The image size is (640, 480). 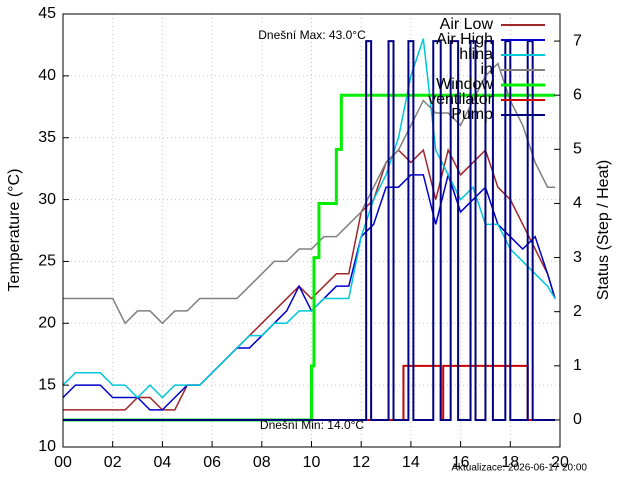 What do you see at coordinates (312, 35) in the screenshot?
I see `annotation: Dnešní Max: 43.0°C` at bounding box center [312, 35].